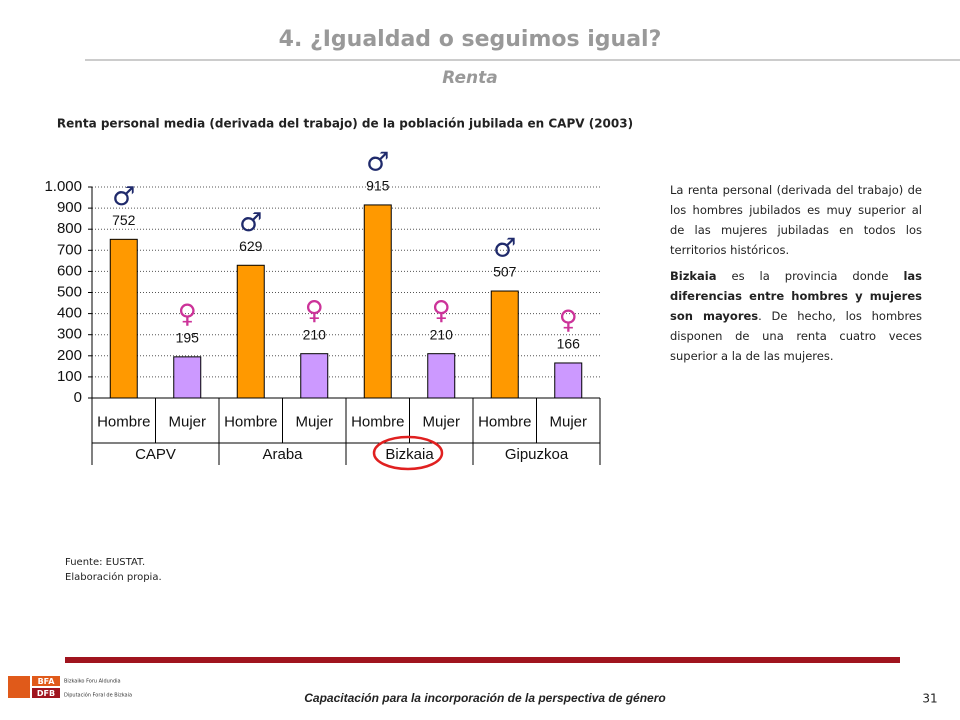 The image size is (960, 720). I want to click on y-tick-label: 600, so click(69, 270).